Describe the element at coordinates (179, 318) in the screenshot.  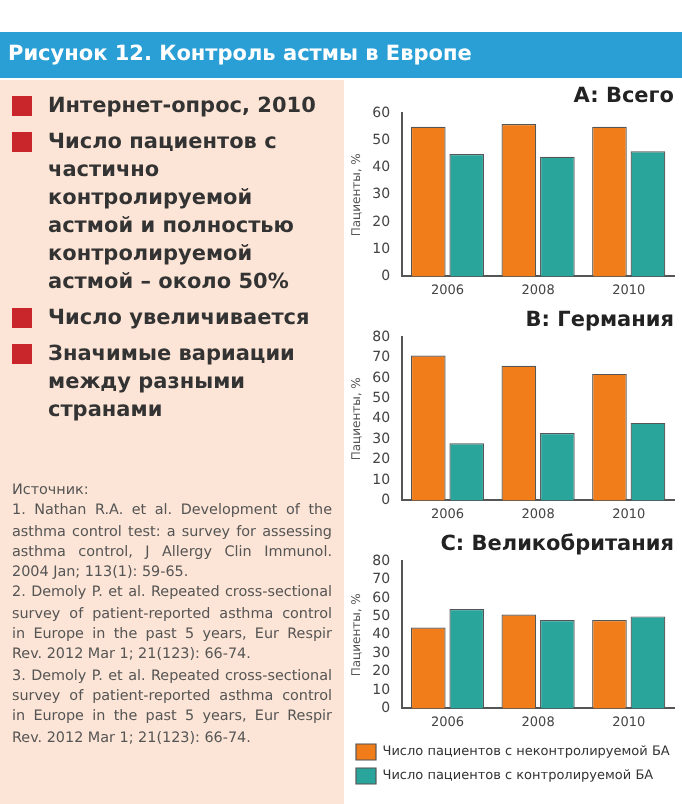
I see `text: Число увеличивается` at that location.